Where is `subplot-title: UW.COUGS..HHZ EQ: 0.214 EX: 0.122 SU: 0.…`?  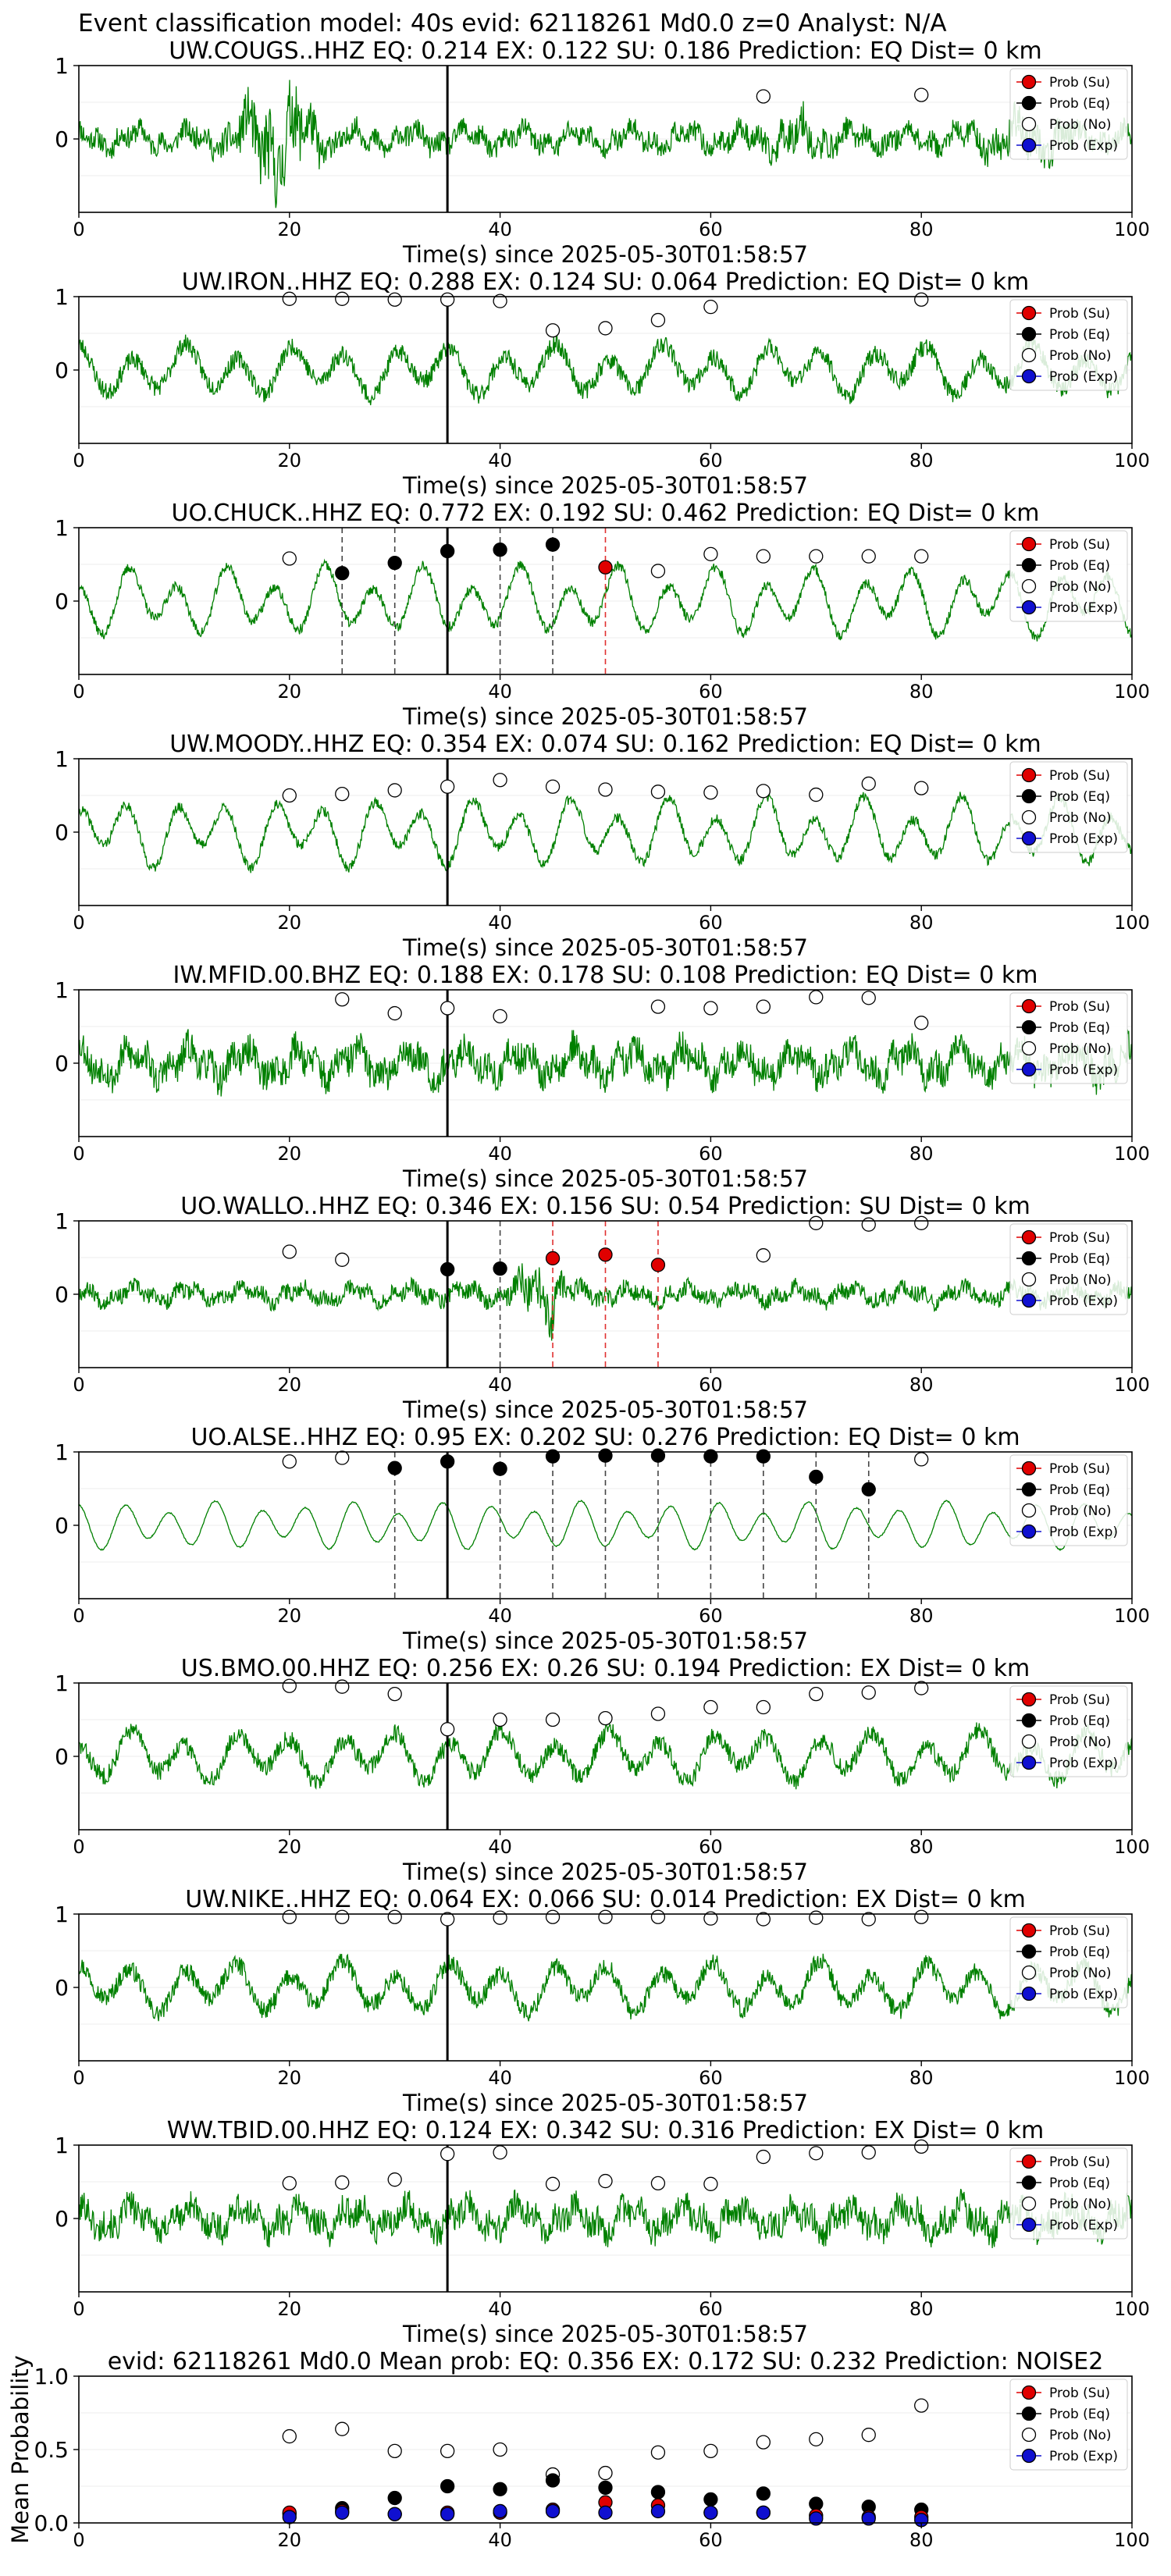 subplot-title: UW.COUGS..HHZ EQ: 0.214 EX: 0.122 SU: 0.… is located at coordinates (605, 51).